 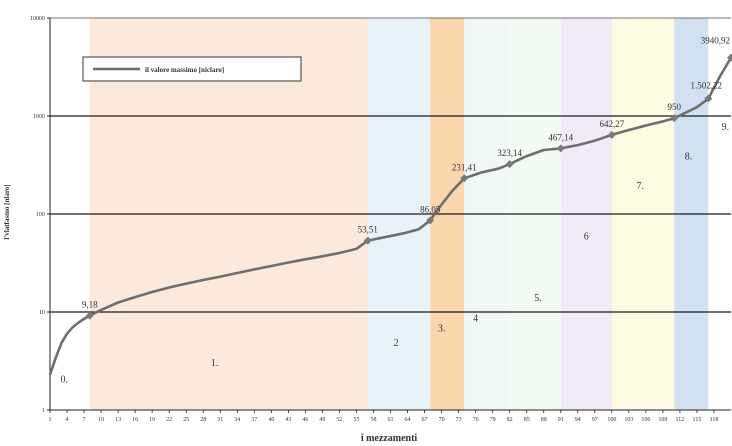 What do you see at coordinates (169, 420) in the screenshot?
I see `x-tick-label: 22` at bounding box center [169, 420].